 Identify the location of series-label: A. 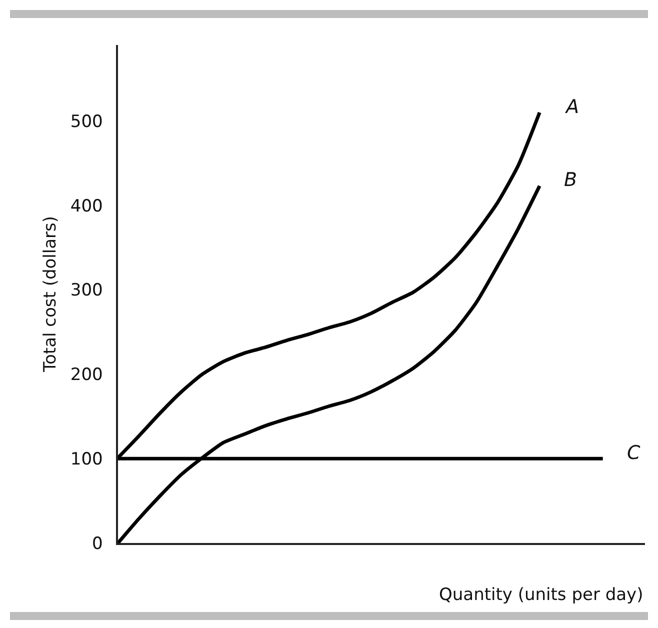
(571, 107).